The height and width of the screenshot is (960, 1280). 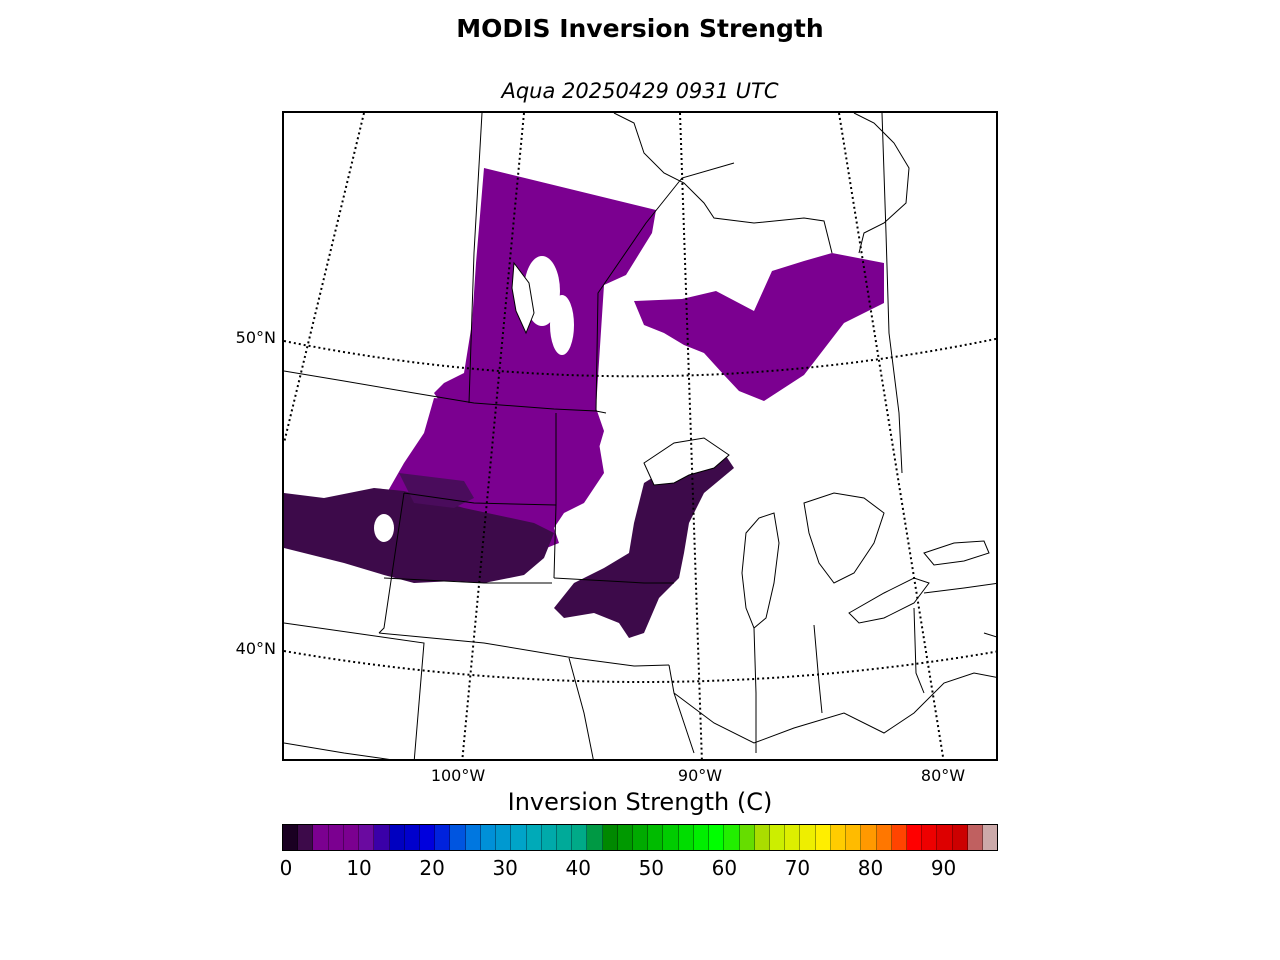 What do you see at coordinates (467, 580) in the screenshot?
I see `state-border-sd-ne` at bounding box center [467, 580].